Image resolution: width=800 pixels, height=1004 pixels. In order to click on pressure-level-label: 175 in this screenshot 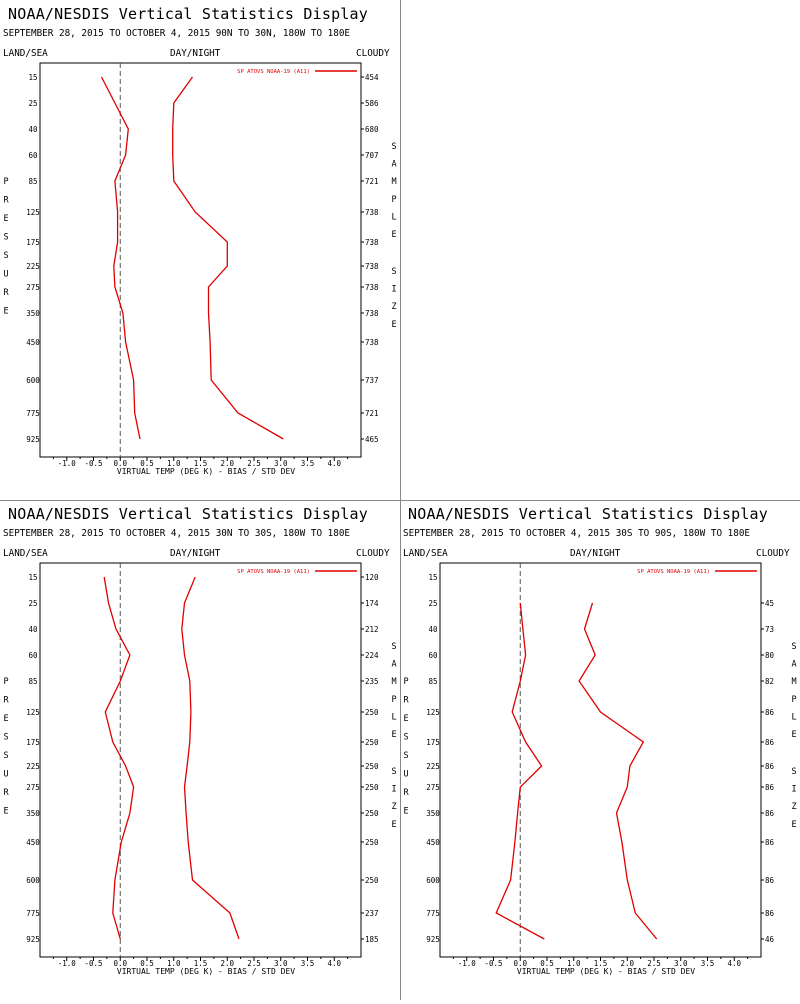, I will do `click(33, 242)`.